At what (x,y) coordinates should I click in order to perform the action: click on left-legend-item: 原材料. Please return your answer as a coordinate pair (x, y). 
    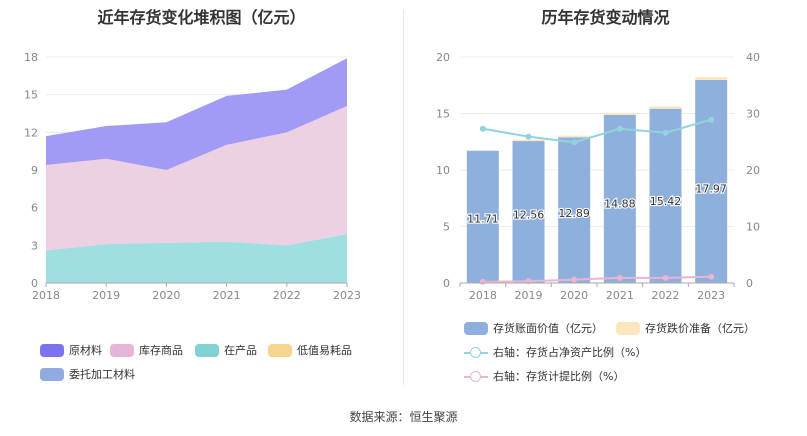
    Looking at the image, I should click on (71, 350).